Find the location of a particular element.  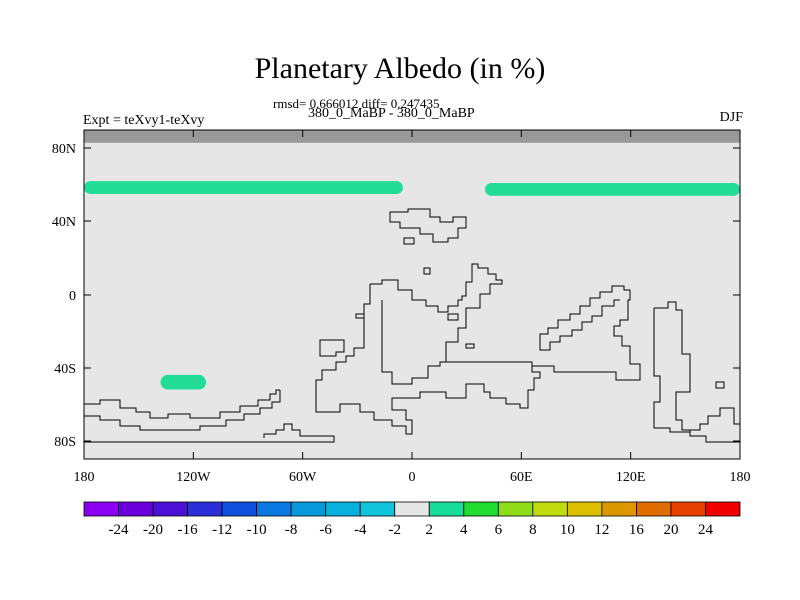

x-tick-label: 120W is located at coordinates (193, 477).